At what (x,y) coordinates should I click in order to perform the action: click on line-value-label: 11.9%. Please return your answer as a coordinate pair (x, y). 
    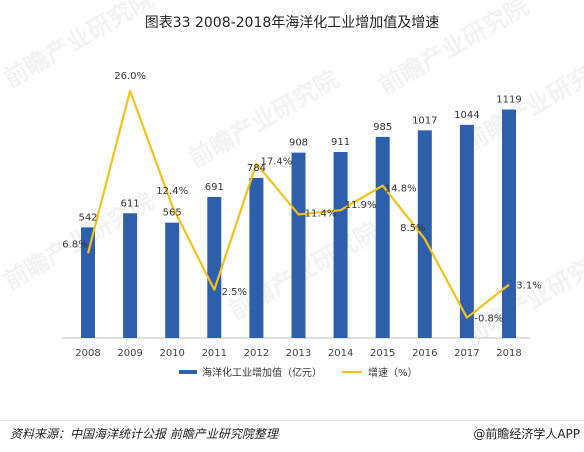
    Looking at the image, I should click on (361, 205).